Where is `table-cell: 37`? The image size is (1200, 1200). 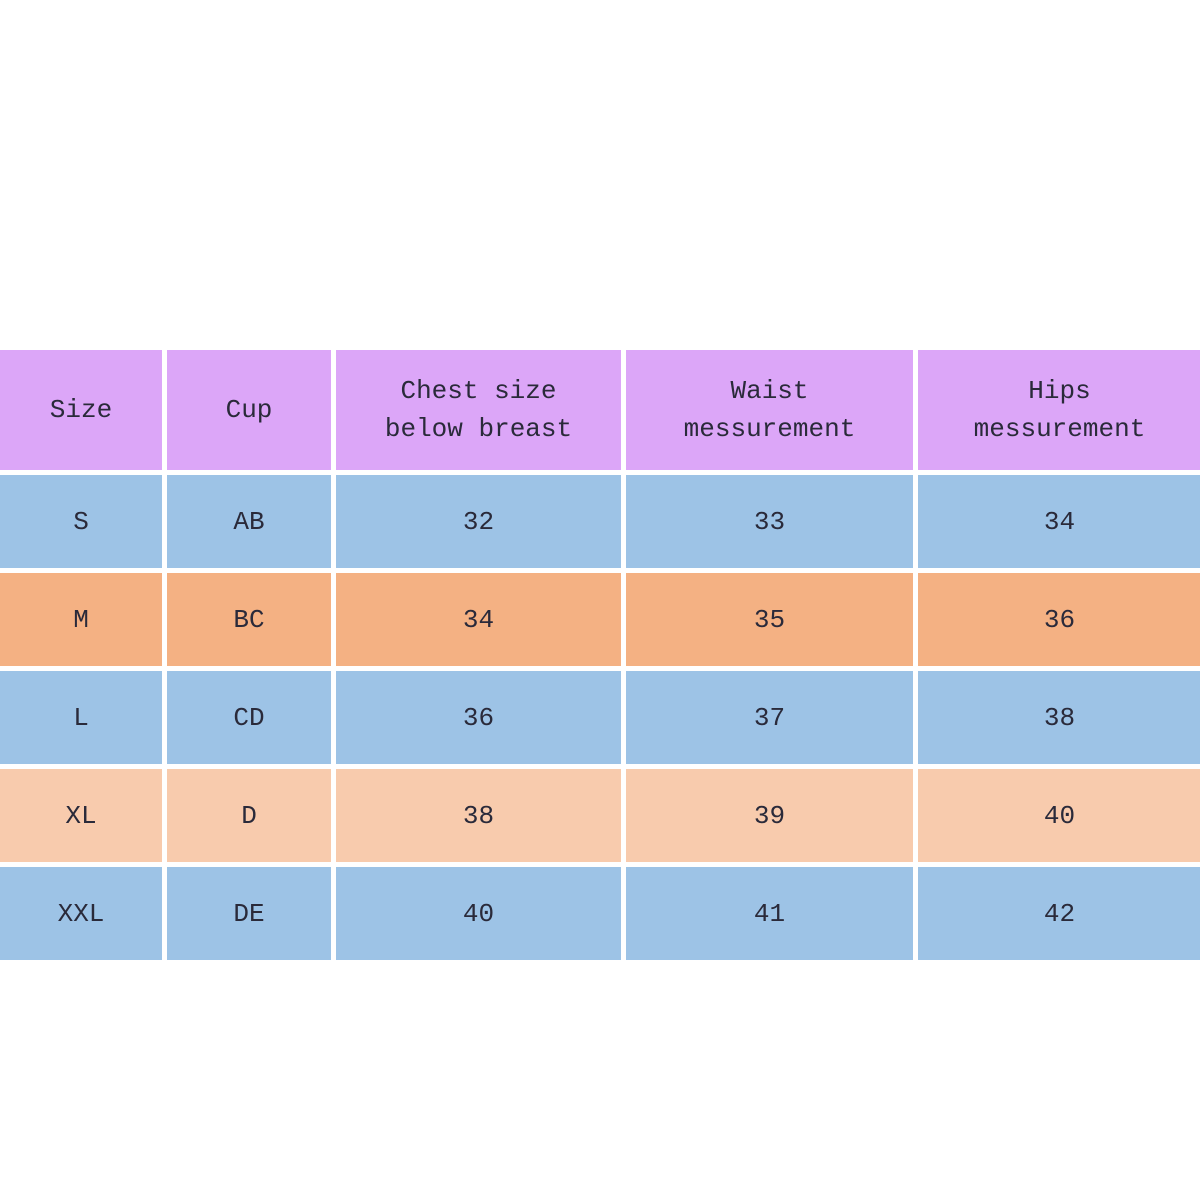
table-cell: 37 is located at coordinates (769, 717).